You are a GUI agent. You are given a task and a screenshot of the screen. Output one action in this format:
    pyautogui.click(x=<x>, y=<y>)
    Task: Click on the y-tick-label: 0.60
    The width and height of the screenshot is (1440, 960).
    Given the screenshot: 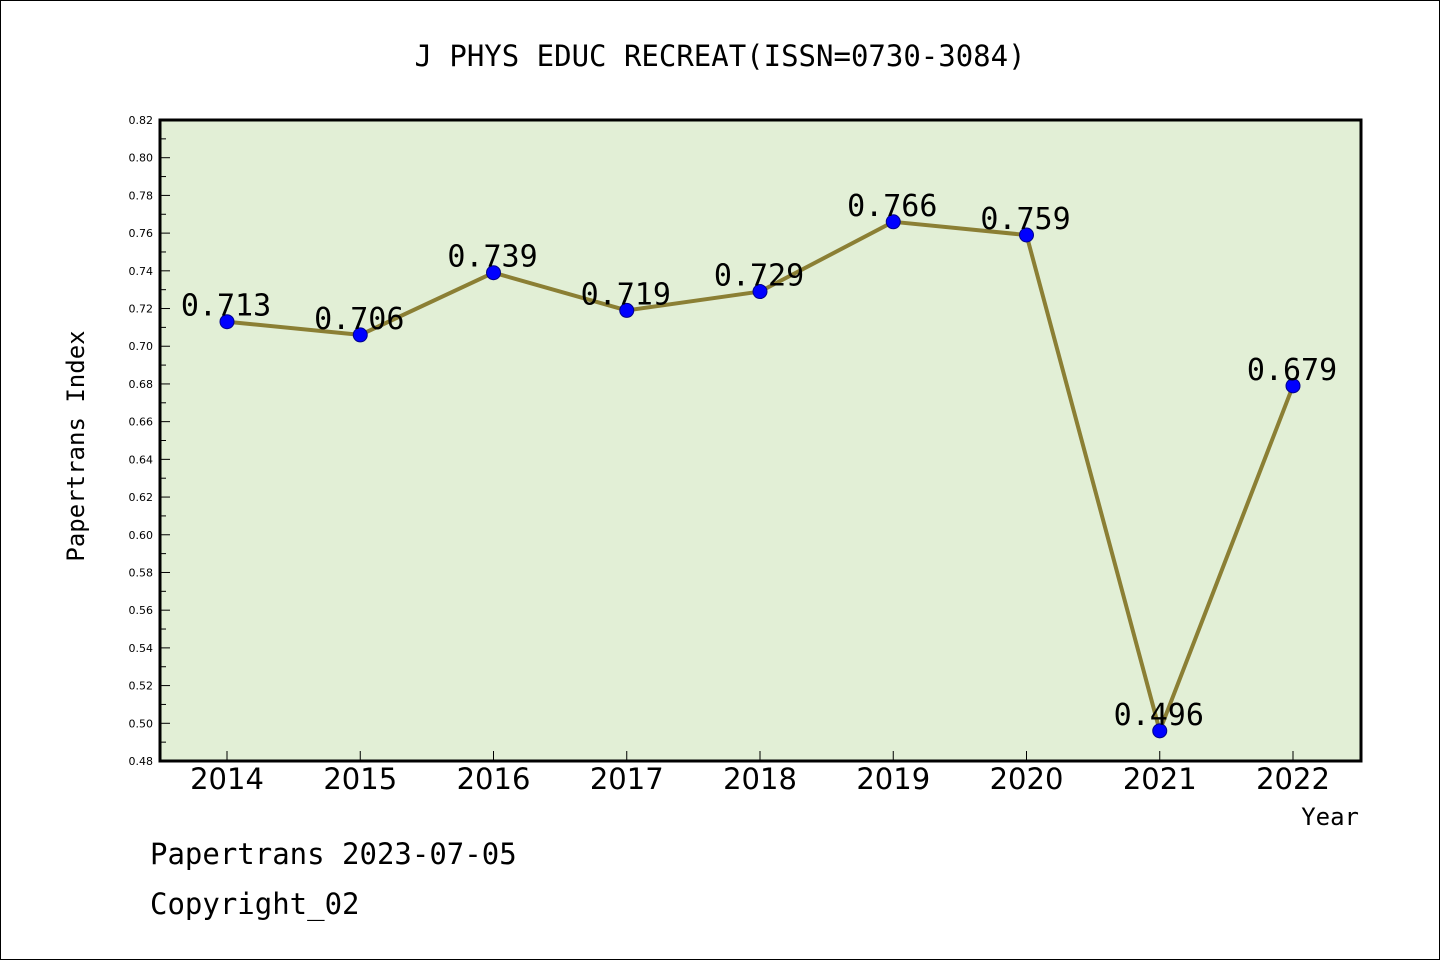 What is the action you would take?
    pyautogui.click(x=141, y=535)
    